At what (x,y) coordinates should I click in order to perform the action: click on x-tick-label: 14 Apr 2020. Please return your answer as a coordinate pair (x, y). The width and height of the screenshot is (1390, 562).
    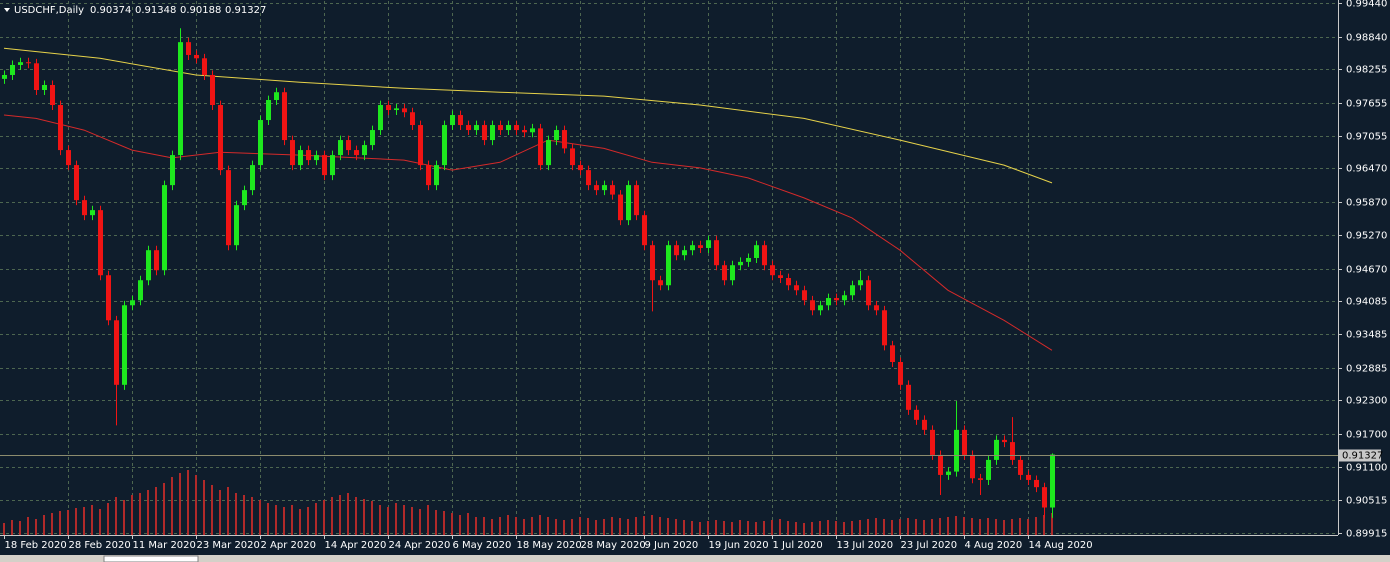
    Looking at the image, I should click on (356, 545).